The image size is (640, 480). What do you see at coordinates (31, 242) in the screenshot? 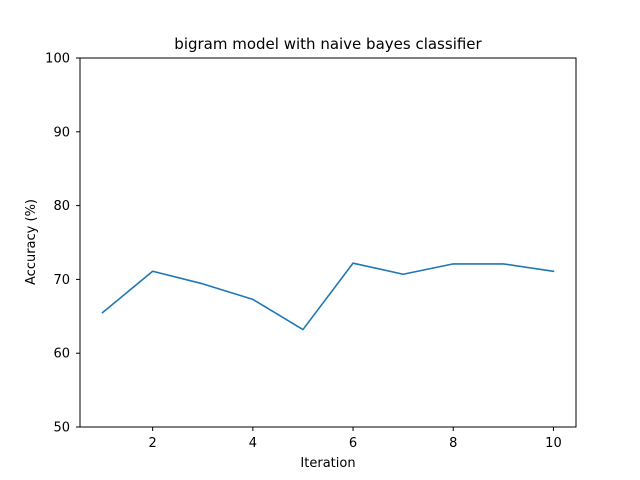
I see `y-axis-label: Accuracy (%)` at bounding box center [31, 242].